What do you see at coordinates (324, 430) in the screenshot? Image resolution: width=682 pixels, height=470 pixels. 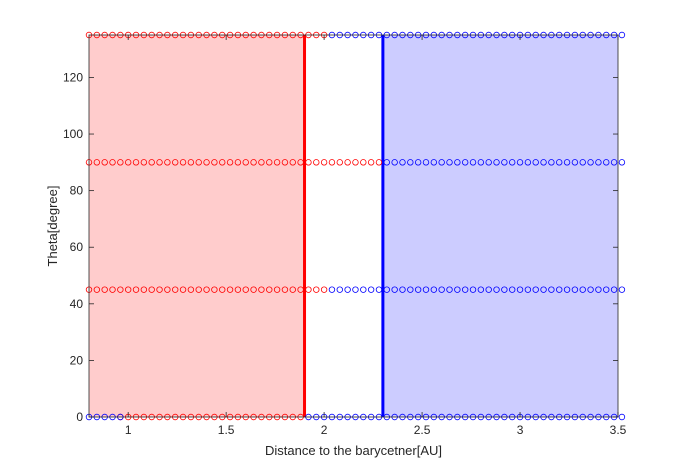 I see `x-tick-label: 2` at bounding box center [324, 430].